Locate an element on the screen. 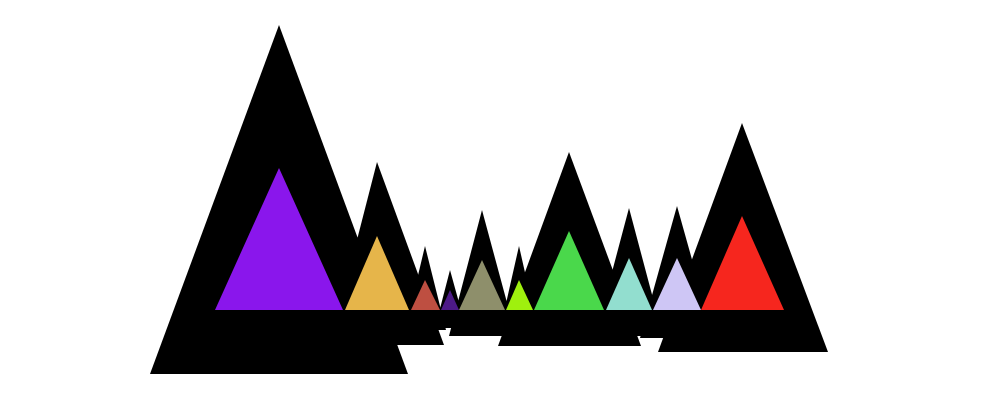  triangle-fill-olive-gray is located at coordinates (482, 285).